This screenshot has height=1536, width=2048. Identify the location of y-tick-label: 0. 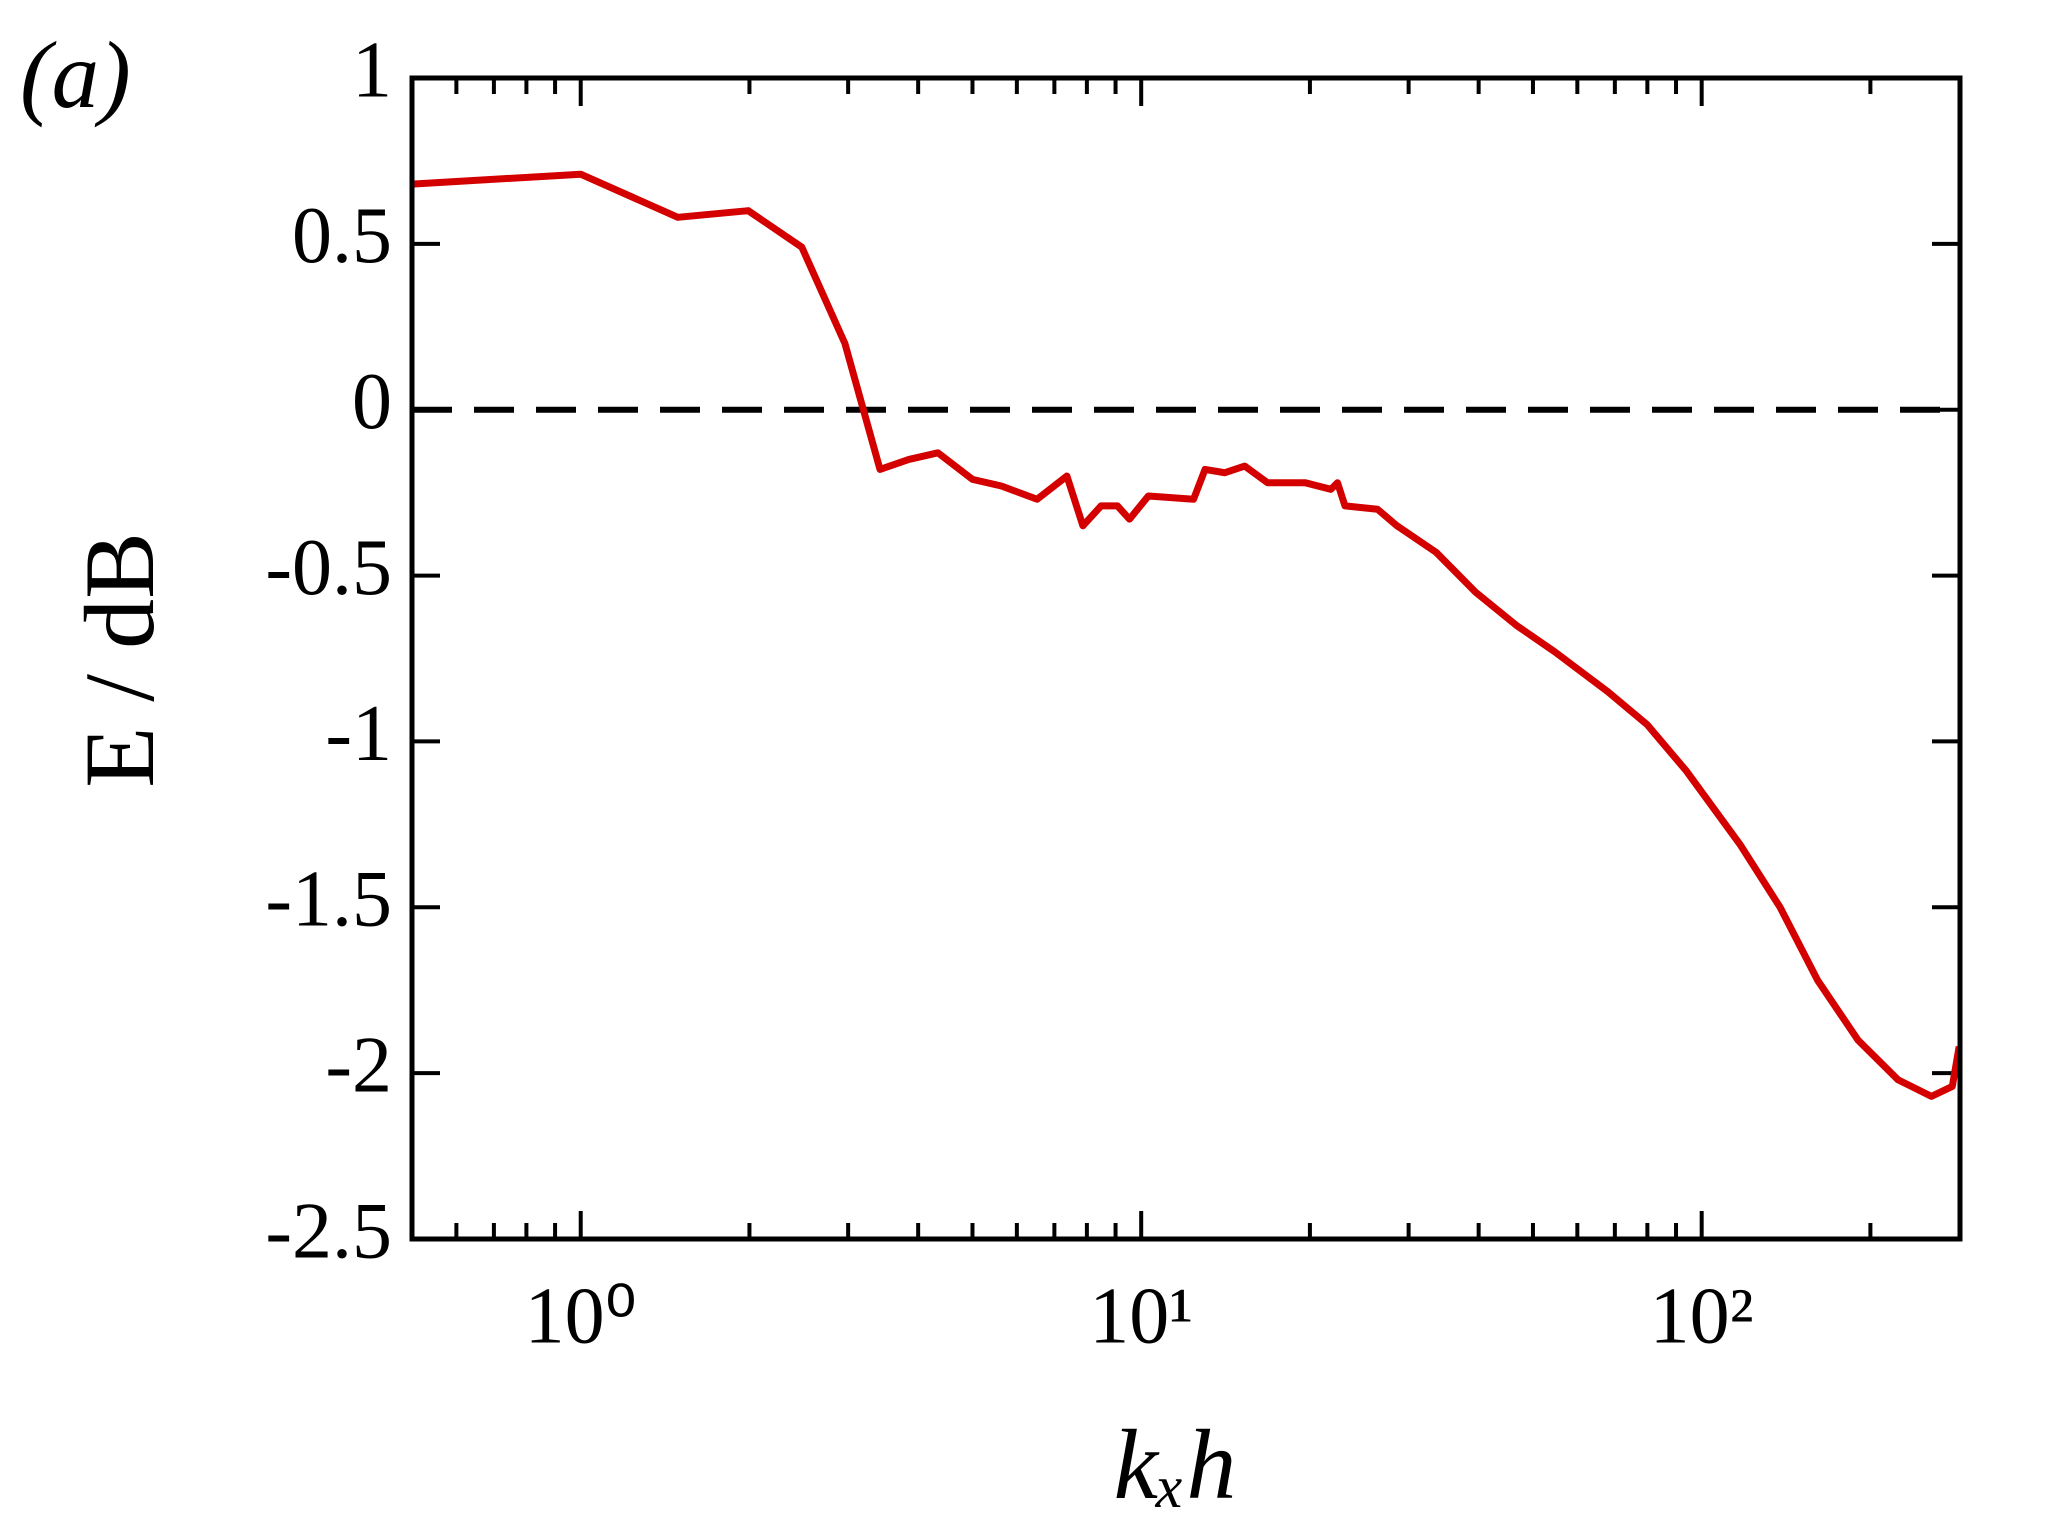
(372, 402).